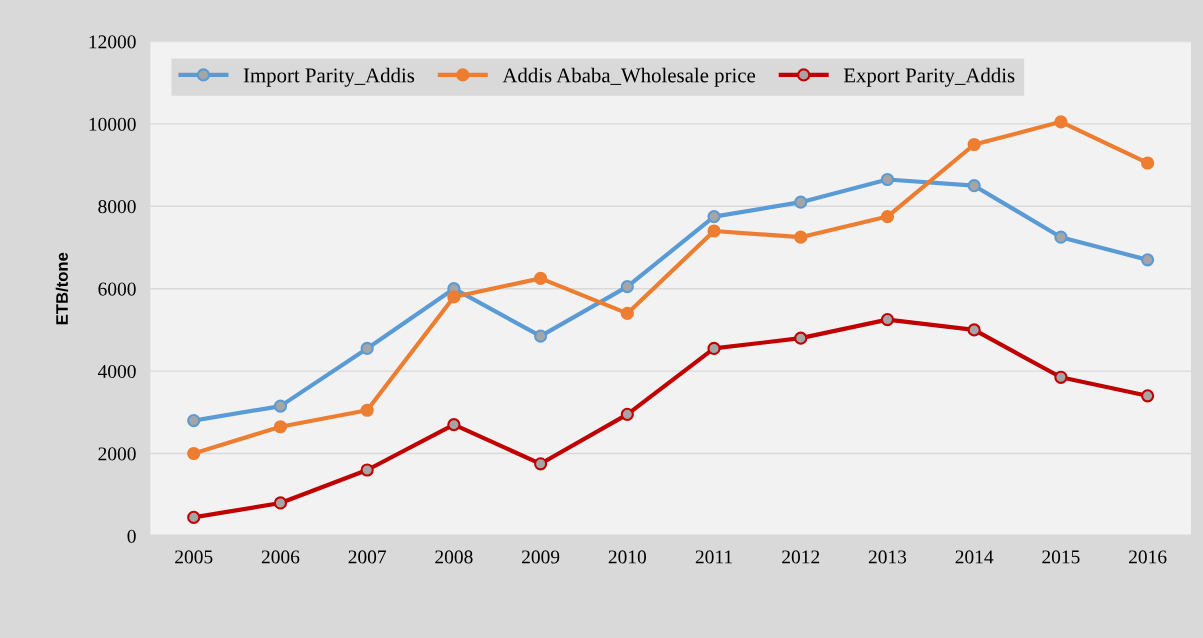 The image size is (1203, 638). Describe the element at coordinates (454, 557) in the screenshot. I see `x-tick-label: 2008` at that location.